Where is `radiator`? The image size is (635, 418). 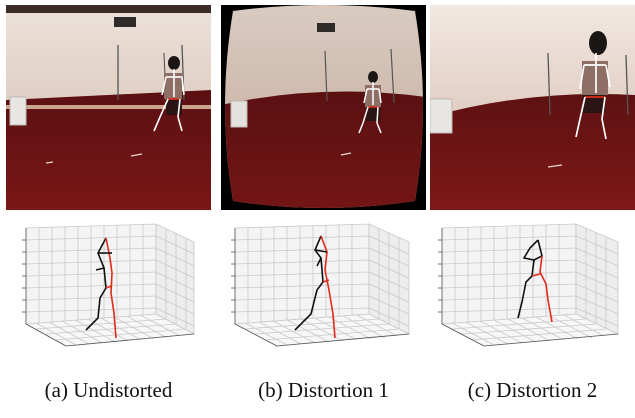
radiator is located at coordinates (18, 111).